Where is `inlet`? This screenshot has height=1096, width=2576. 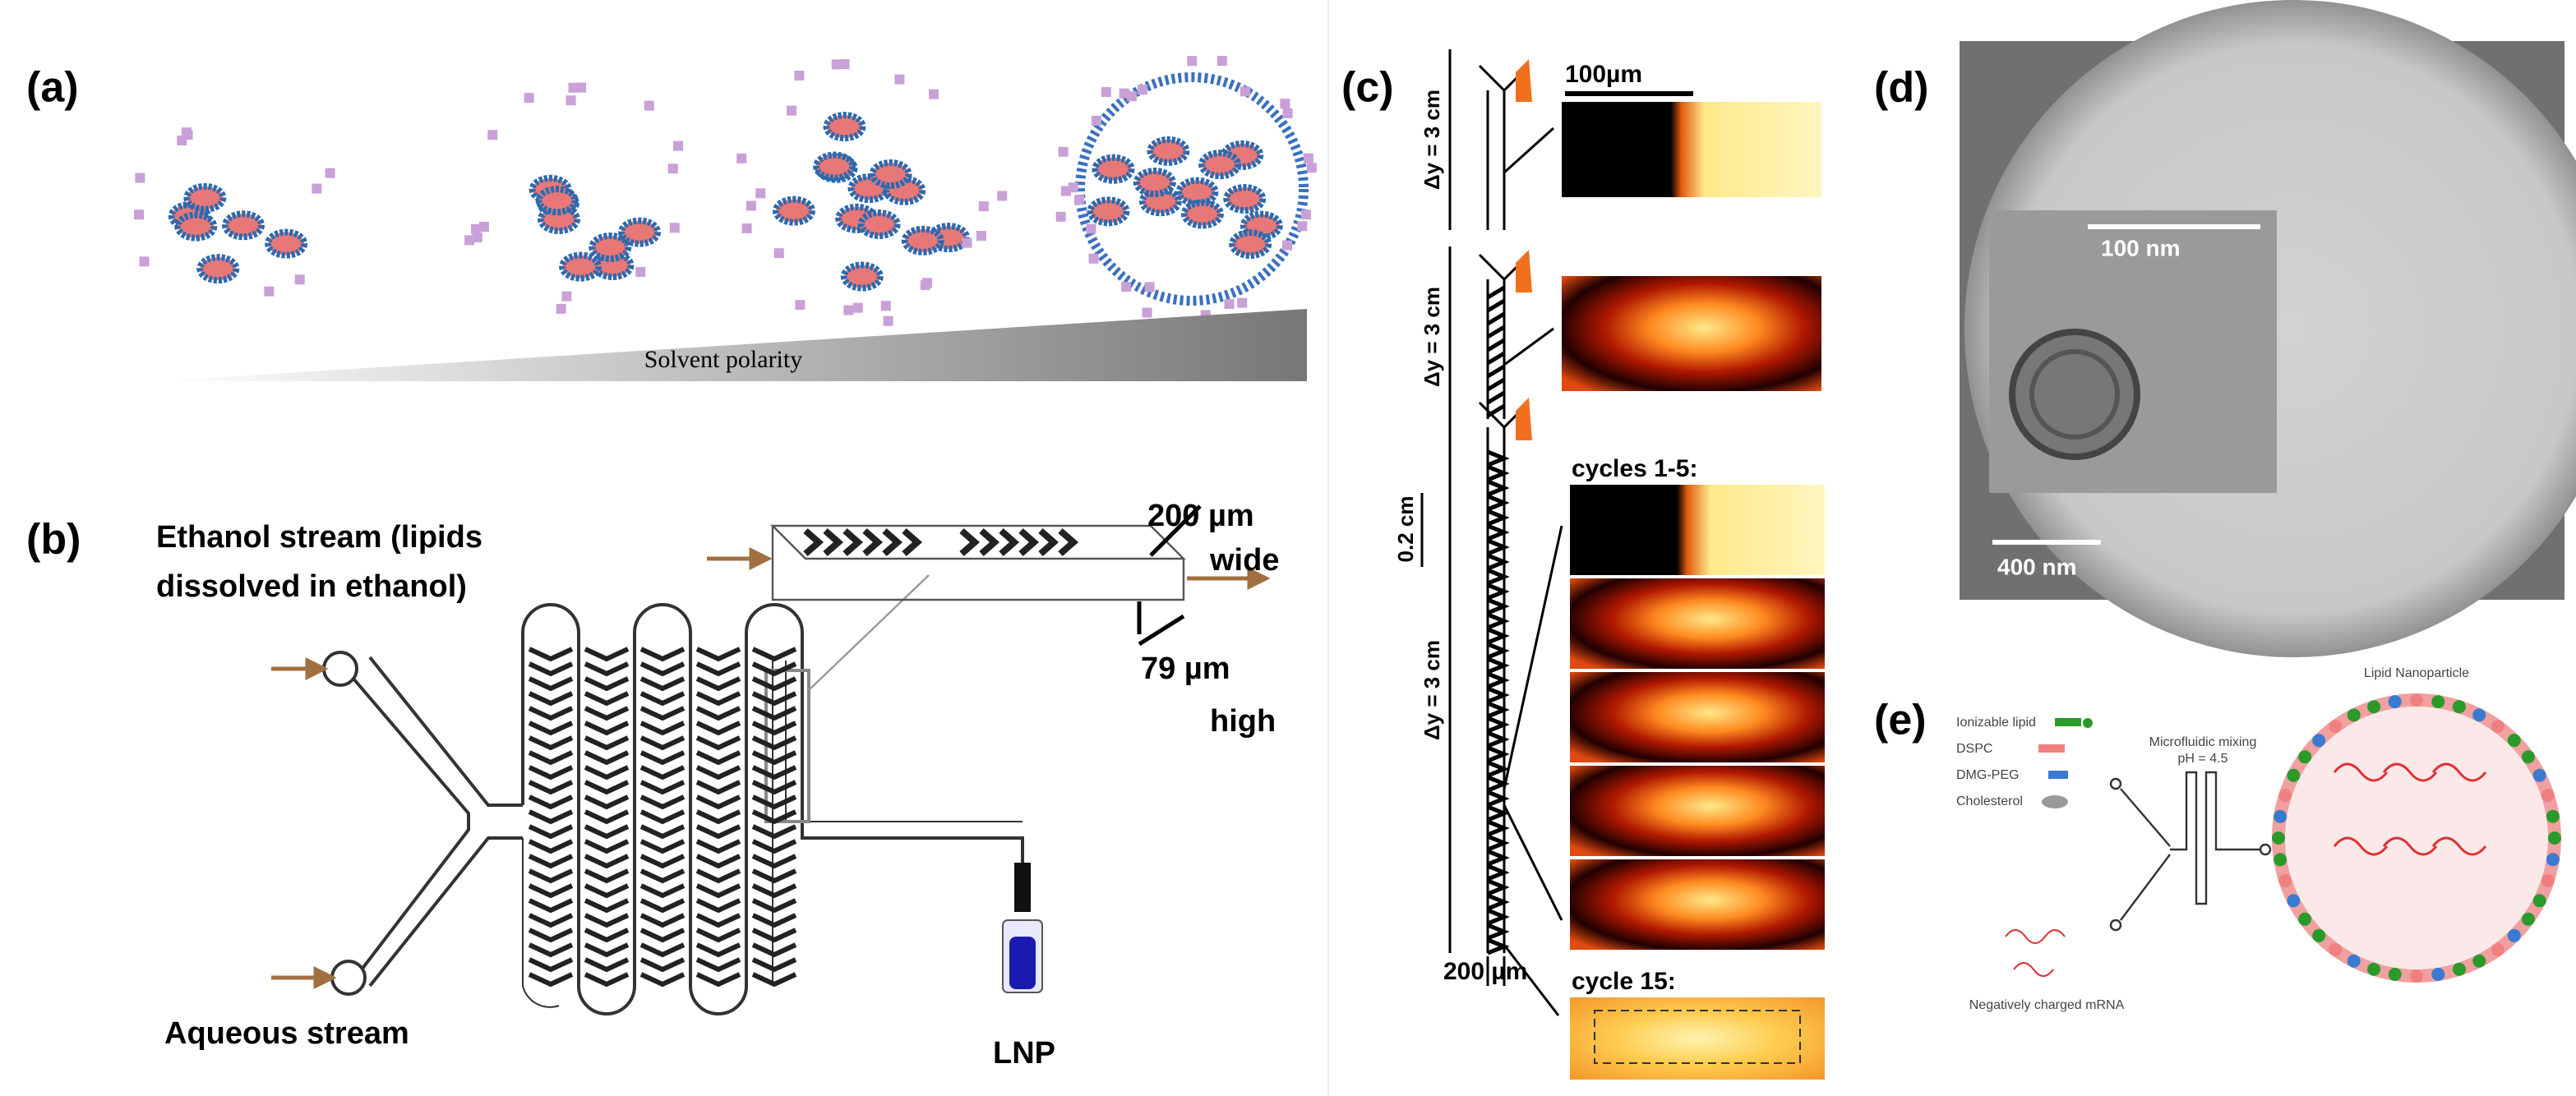
inlet is located at coordinates (1524, 271).